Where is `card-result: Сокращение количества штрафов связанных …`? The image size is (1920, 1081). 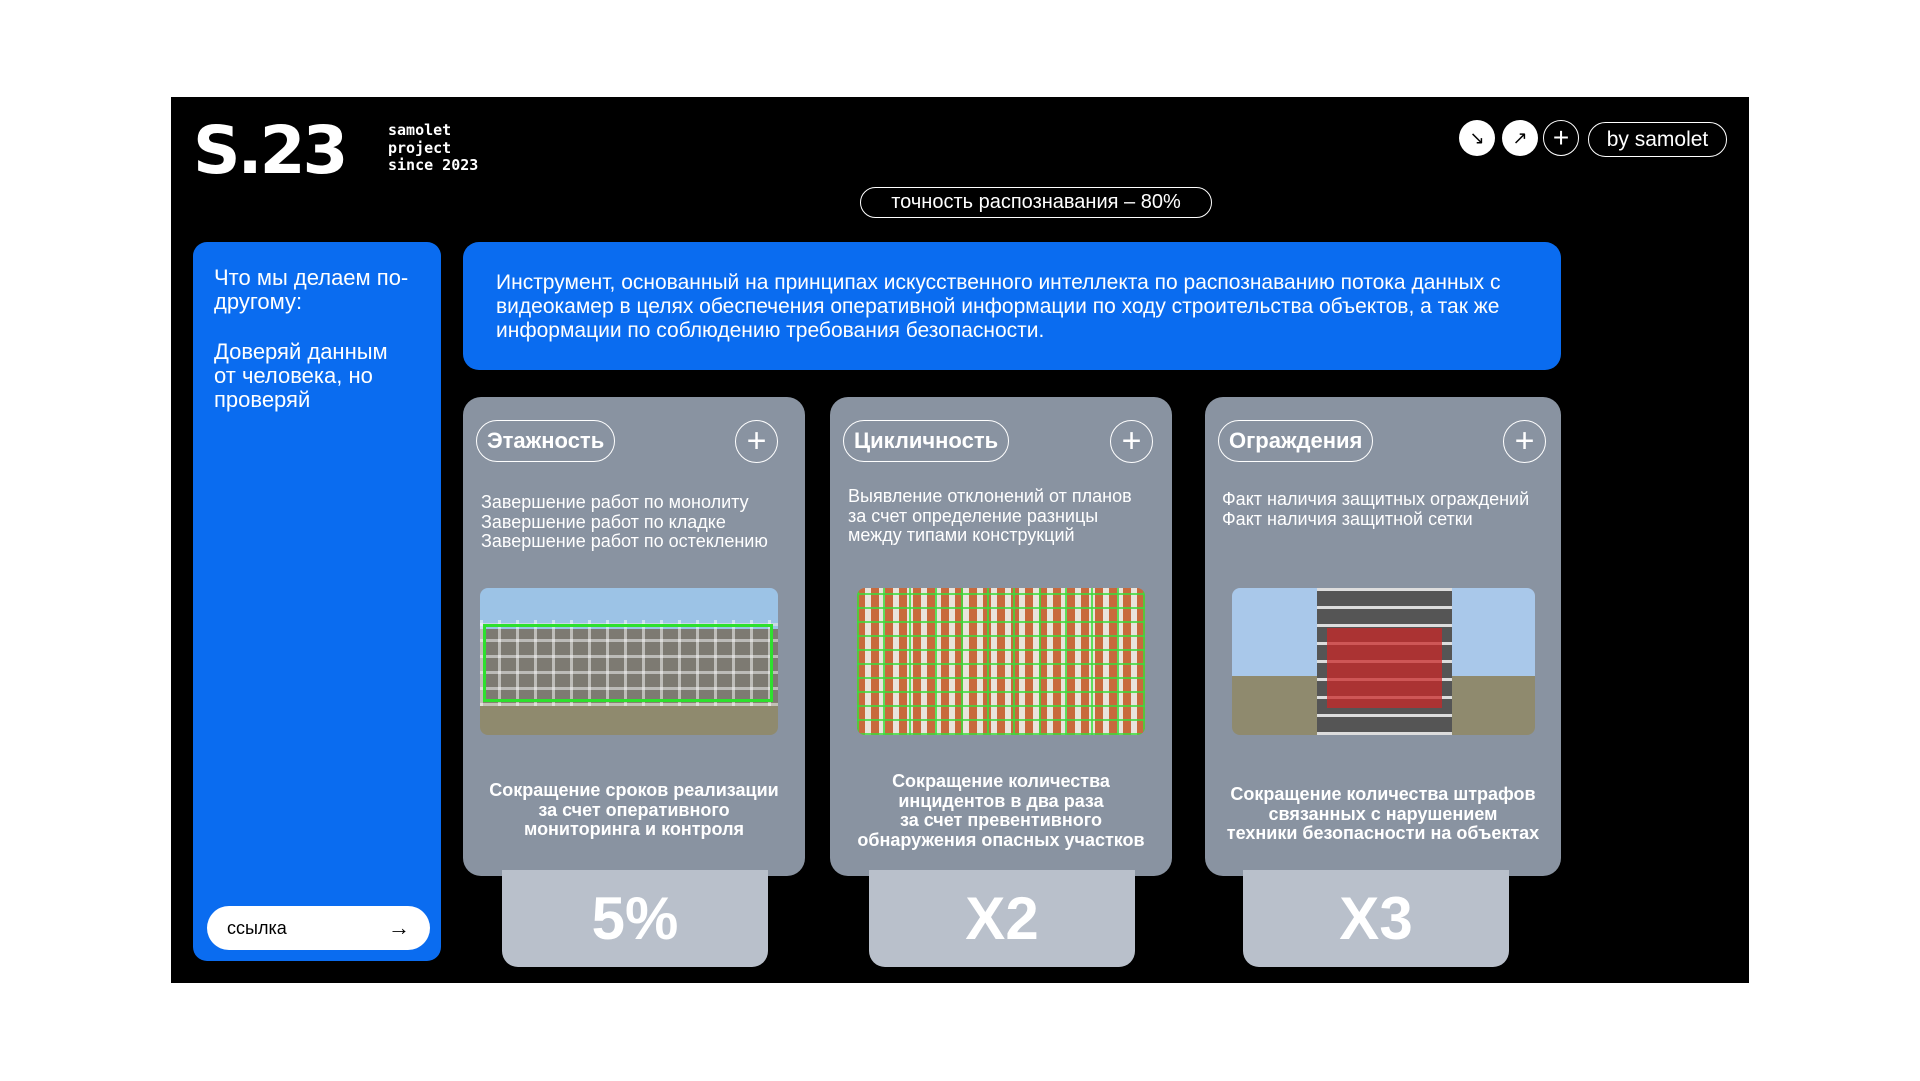
card-result: Сокращение количества штрафов связанных … is located at coordinates (1383, 813).